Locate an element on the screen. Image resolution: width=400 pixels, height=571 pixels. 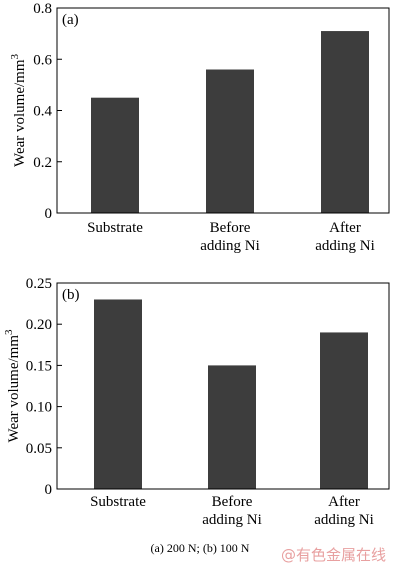
y-tick-label: 0.15 is located at coordinates (39, 366).